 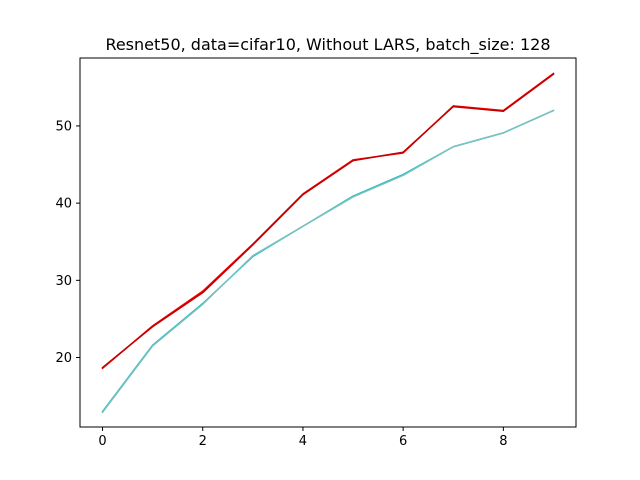 What do you see at coordinates (63, 126) in the screenshot?
I see `y-tick-label: 50` at bounding box center [63, 126].